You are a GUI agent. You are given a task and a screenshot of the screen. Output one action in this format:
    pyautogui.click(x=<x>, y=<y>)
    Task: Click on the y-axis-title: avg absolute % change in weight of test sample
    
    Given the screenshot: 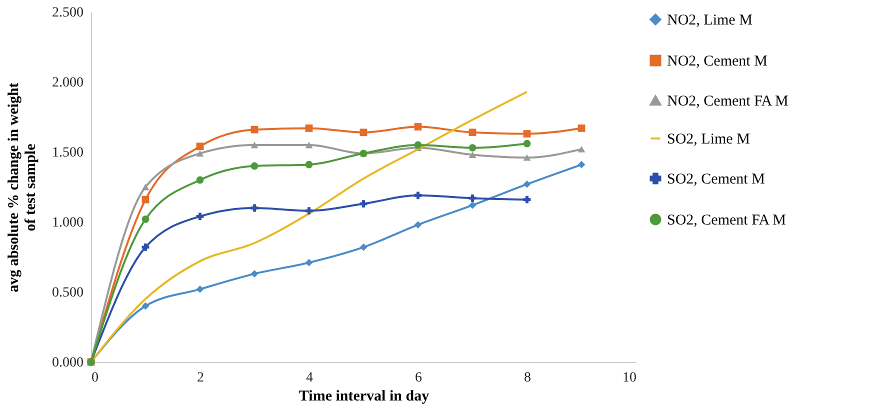 What is the action you would take?
    pyautogui.click(x=22, y=187)
    